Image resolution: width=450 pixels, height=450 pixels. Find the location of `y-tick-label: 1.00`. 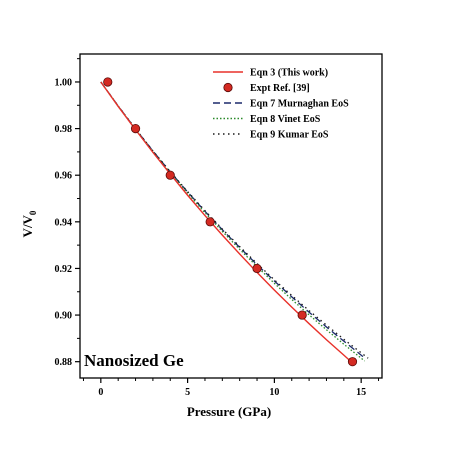

y-tick-label: 1.00 is located at coordinates (64, 82).